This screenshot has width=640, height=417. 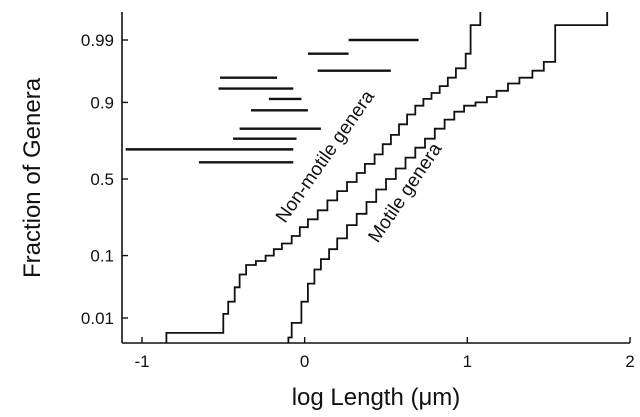 I want to click on y-tick-label: 0.5, so click(x=102, y=179).